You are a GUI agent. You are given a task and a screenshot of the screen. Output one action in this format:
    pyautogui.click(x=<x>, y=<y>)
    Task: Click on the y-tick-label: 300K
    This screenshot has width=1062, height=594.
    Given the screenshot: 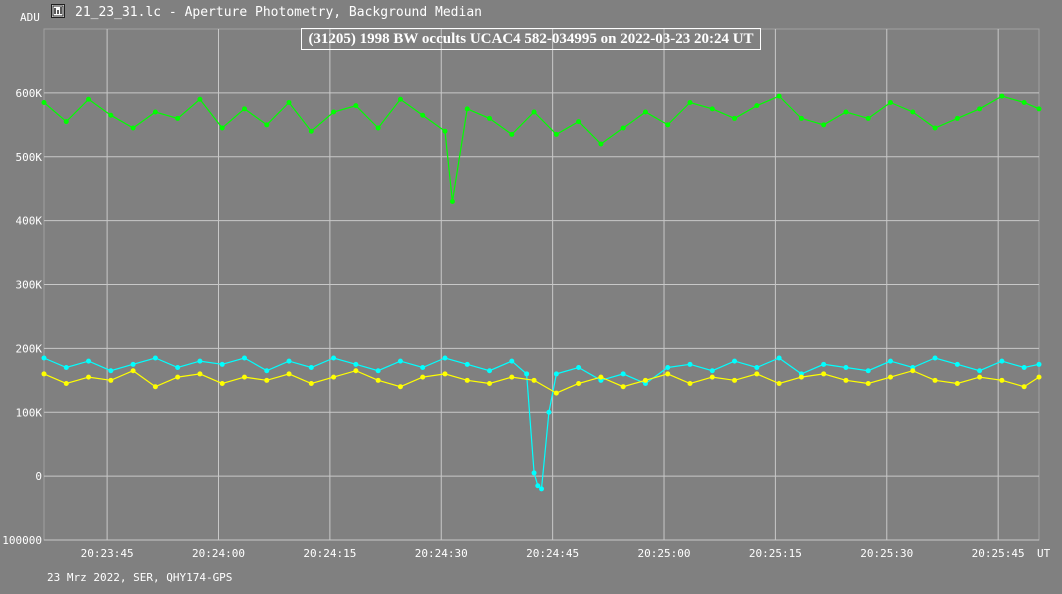 What is the action you would take?
    pyautogui.click(x=29, y=285)
    